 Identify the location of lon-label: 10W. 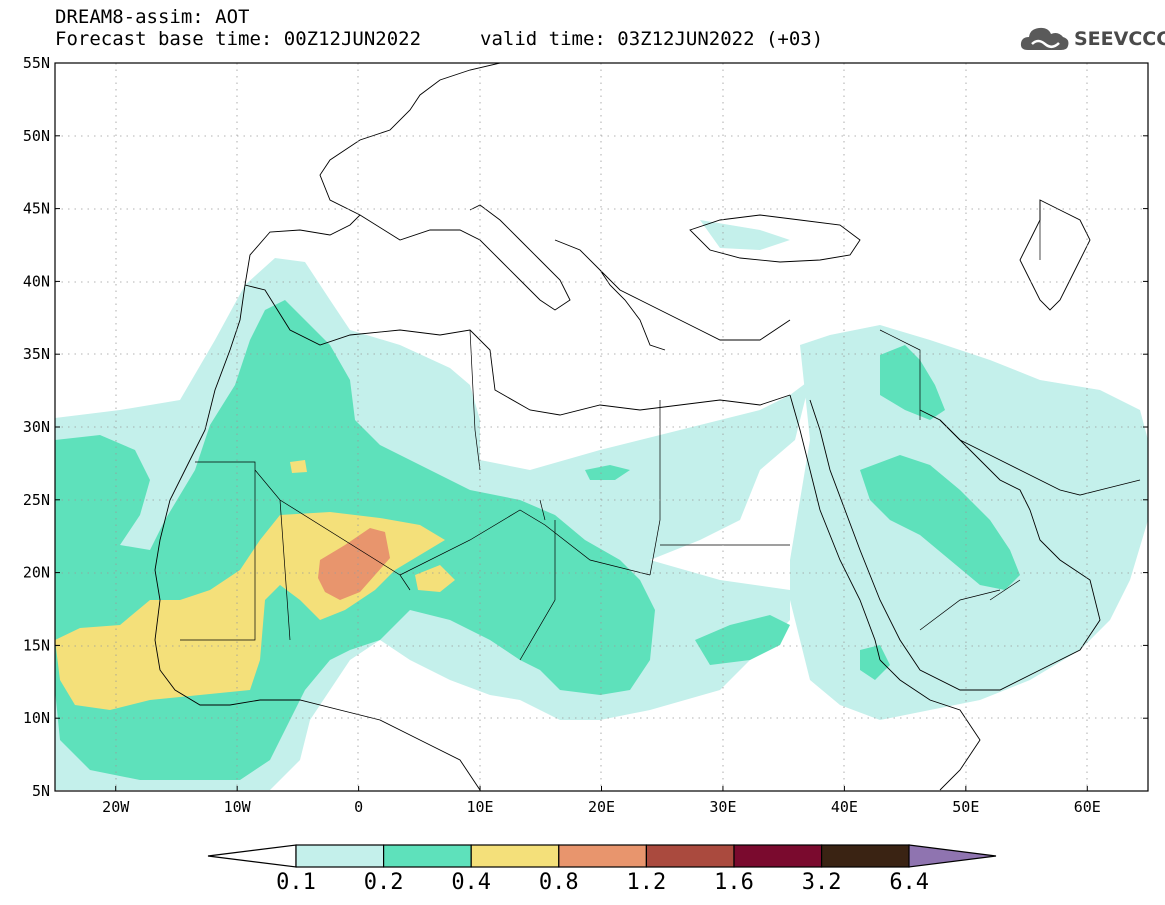
(238, 807).